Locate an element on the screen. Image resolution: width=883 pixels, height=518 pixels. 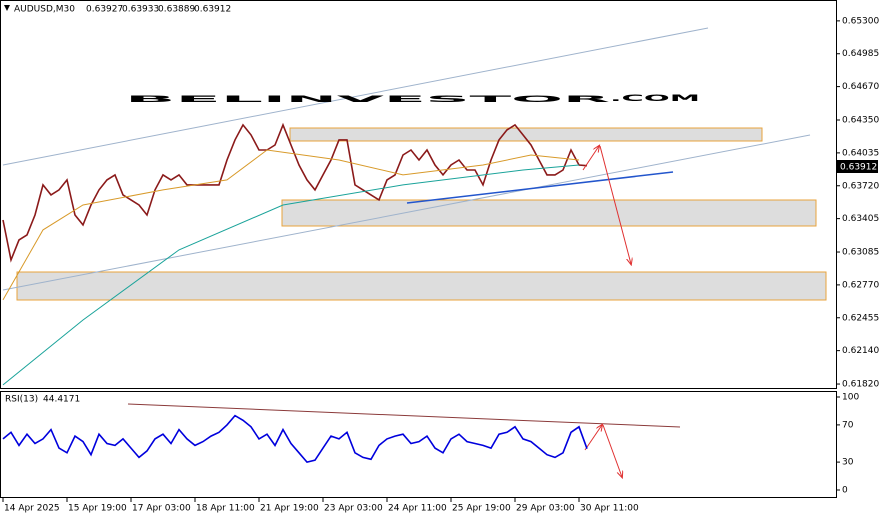
y-tick-label: 30 is located at coordinates (848, 463).